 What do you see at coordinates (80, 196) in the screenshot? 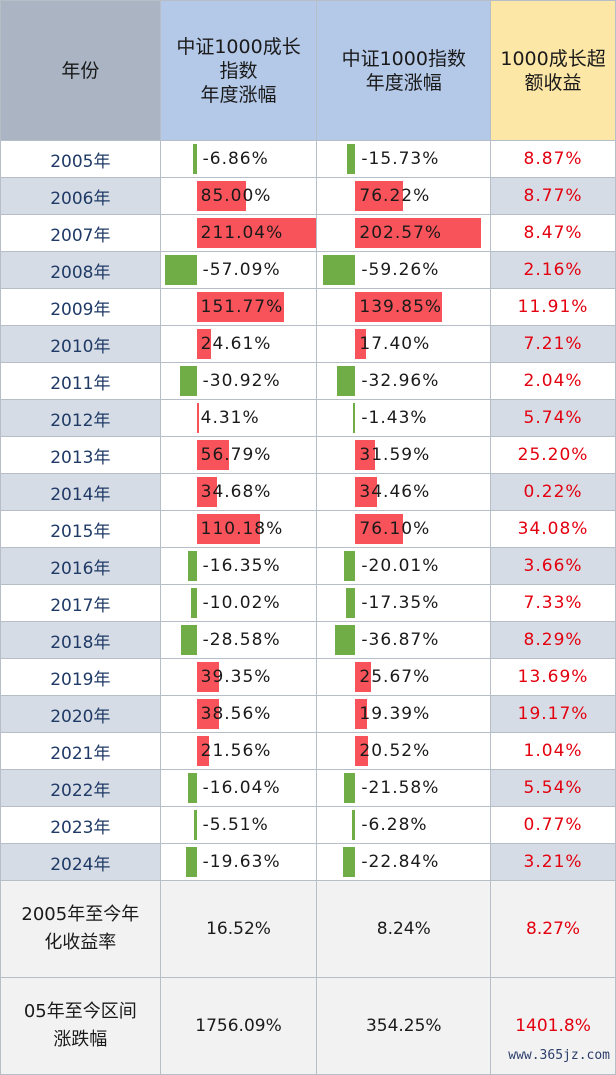
I see `year-cell: 2006年` at bounding box center [80, 196].